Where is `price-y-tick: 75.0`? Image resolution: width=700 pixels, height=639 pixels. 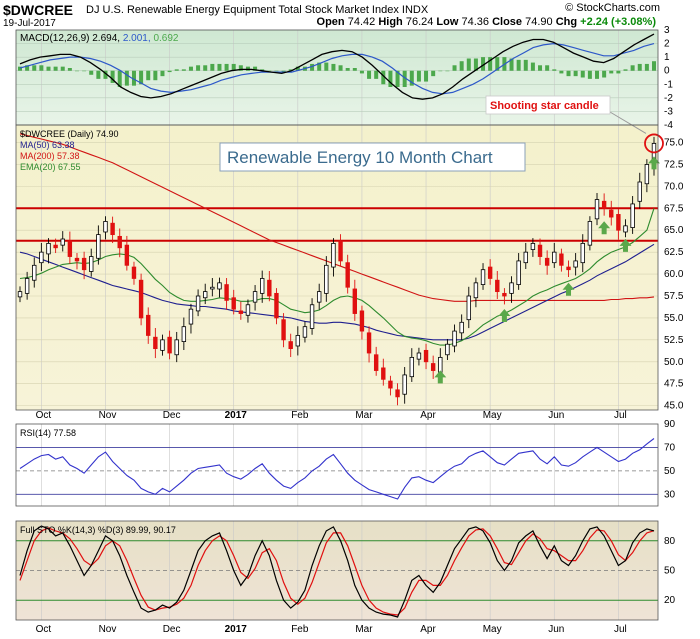 price-y-tick: 75.0 is located at coordinates (674, 143).